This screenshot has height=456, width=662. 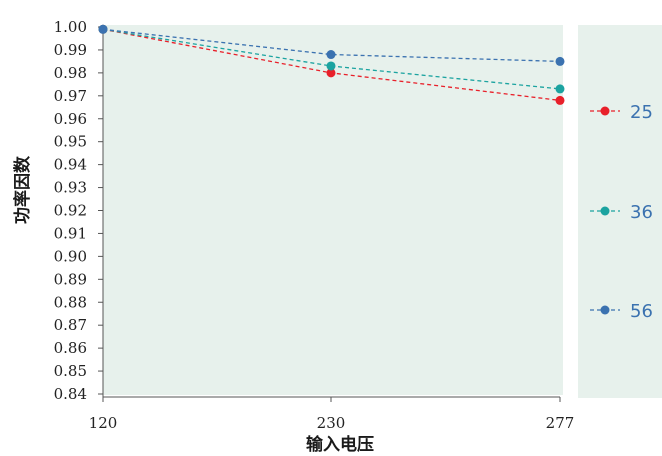 I want to click on x-tick-label: 230, so click(x=331, y=423).